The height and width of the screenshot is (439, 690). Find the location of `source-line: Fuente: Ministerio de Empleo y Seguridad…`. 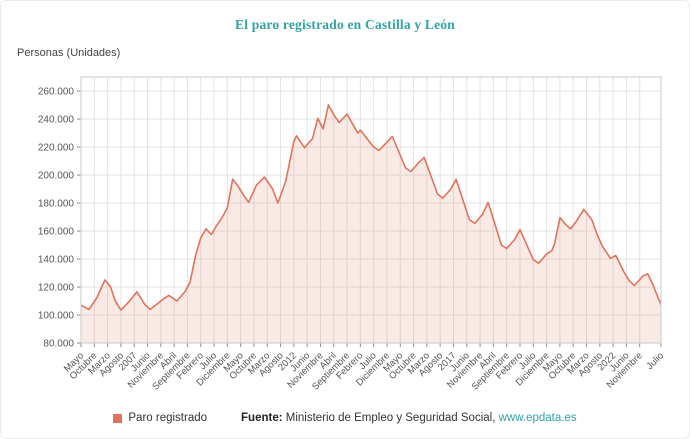

source-line: Fuente: Ministerio de Empleo y Seguridad… is located at coordinates (409, 418).